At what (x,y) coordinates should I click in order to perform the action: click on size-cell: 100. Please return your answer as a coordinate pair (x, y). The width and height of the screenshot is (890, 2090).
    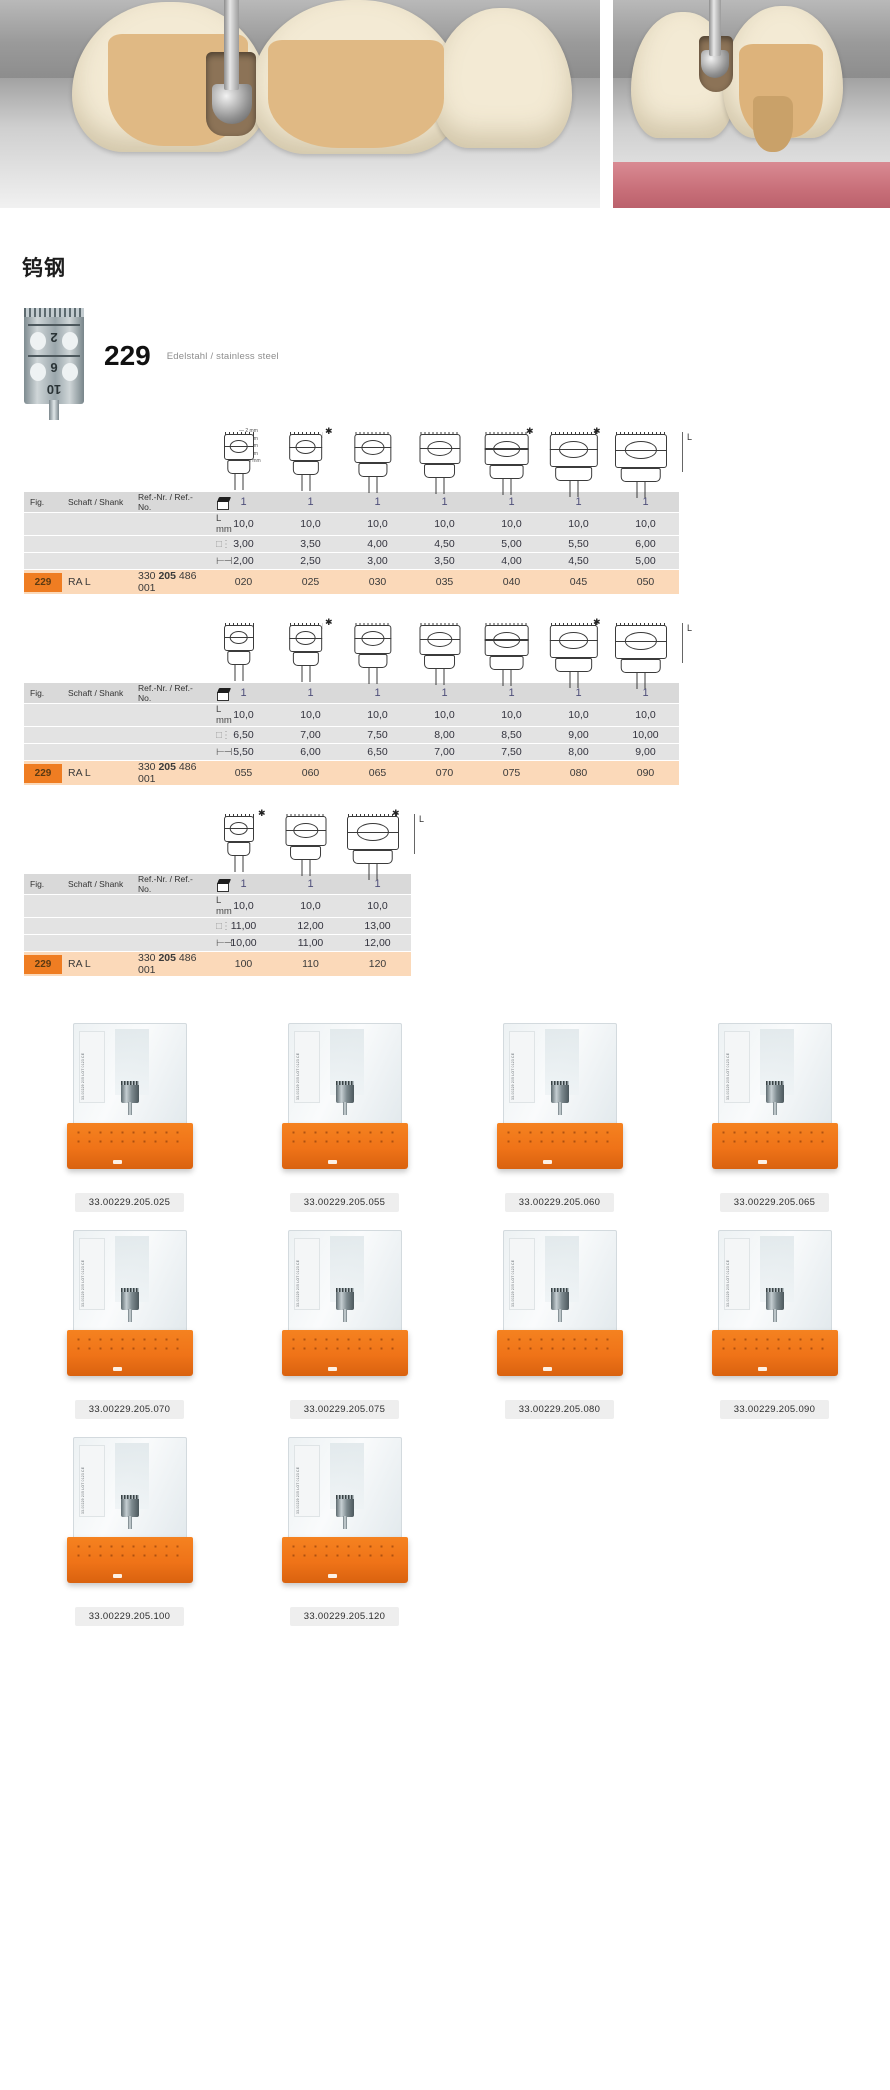
    Looking at the image, I should click on (243, 964).